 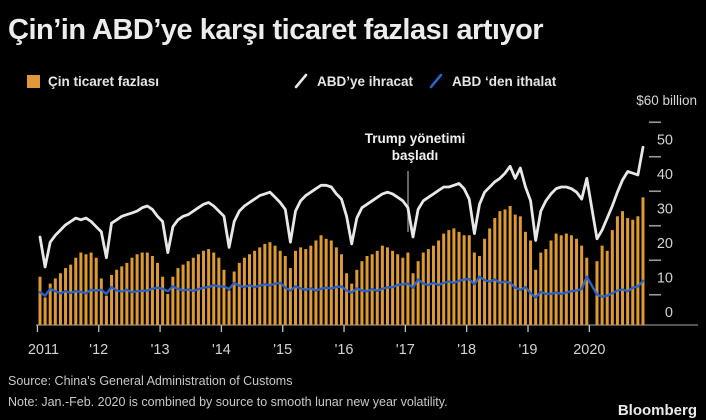 I want to click on imports-line-icon, so click(x=436, y=81).